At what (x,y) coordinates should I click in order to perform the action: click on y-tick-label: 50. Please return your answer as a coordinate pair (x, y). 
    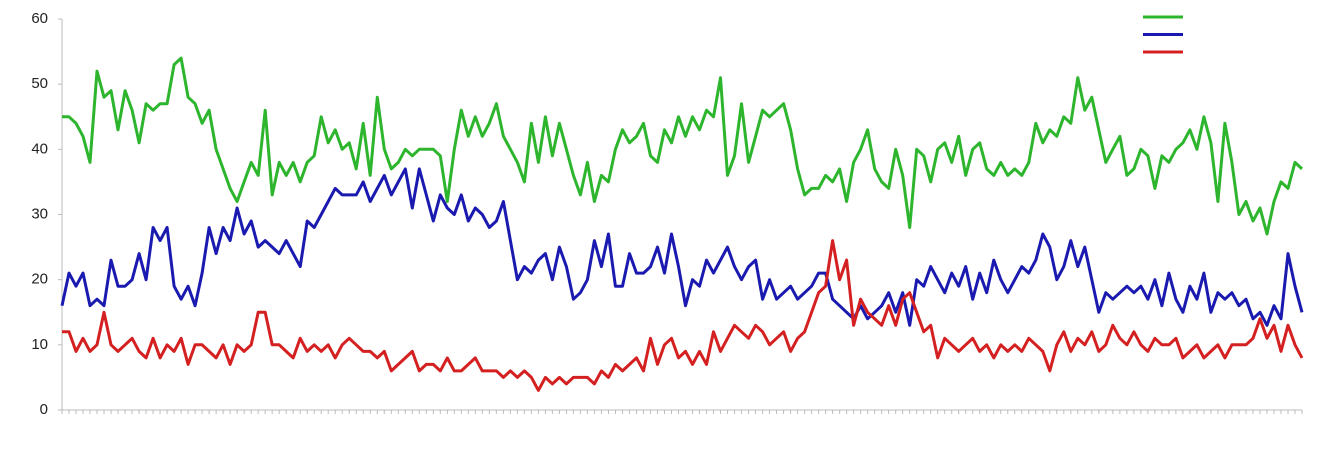
    Looking at the image, I should click on (39, 83).